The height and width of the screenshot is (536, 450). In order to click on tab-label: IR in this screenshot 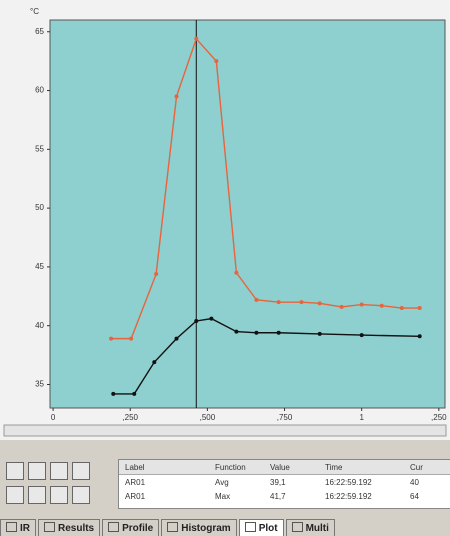, I will do `click(25, 528)`.